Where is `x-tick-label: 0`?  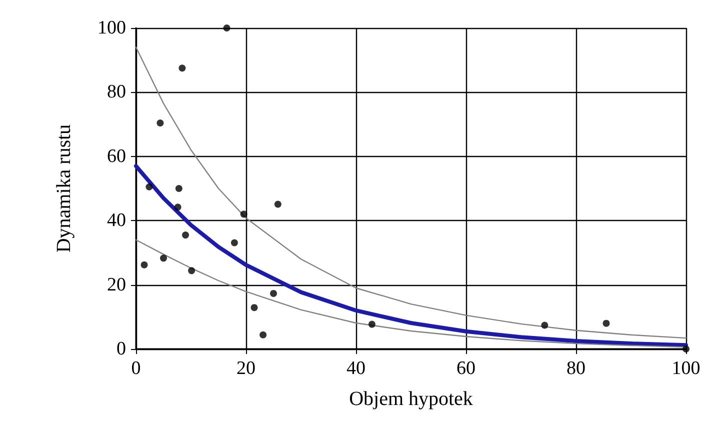
x-tick-label: 0 is located at coordinates (136, 368).